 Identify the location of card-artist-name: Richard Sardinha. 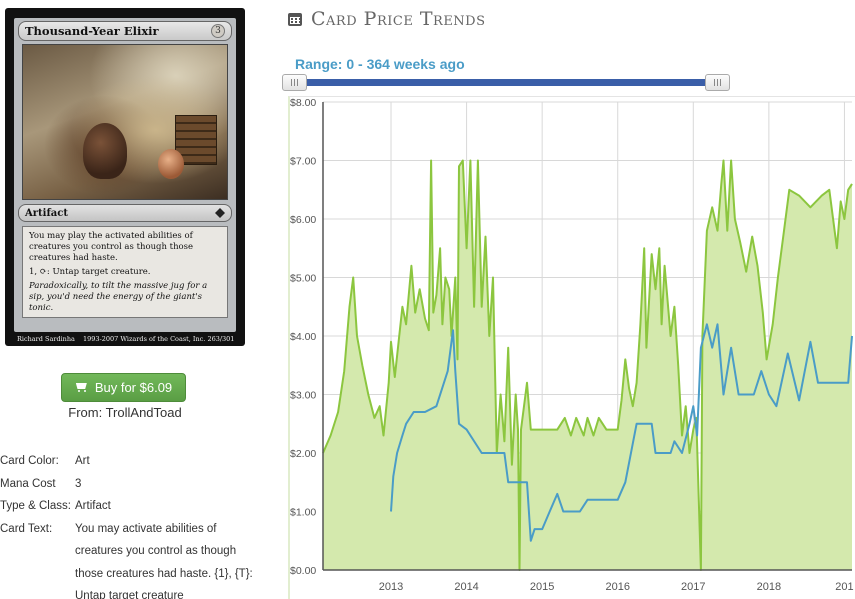
(46, 339).